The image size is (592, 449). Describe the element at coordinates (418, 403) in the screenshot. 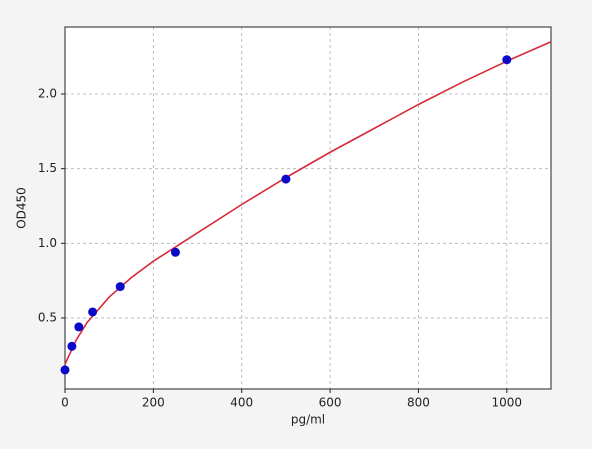

I see `x-tick-label: 800` at that location.